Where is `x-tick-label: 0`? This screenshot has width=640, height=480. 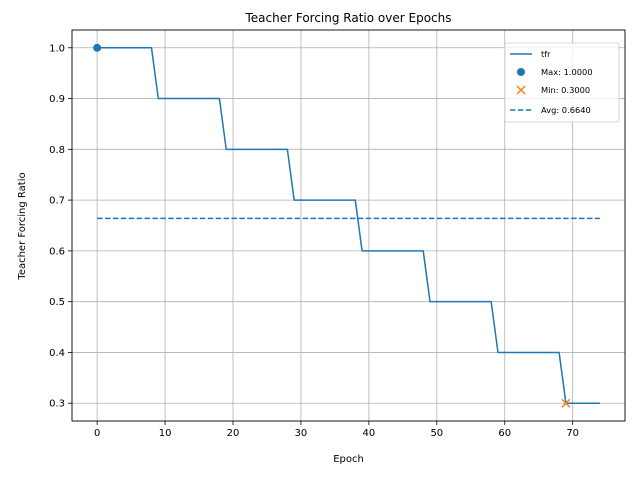 x-tick-label: 0 is located at coordinates (97, 433).